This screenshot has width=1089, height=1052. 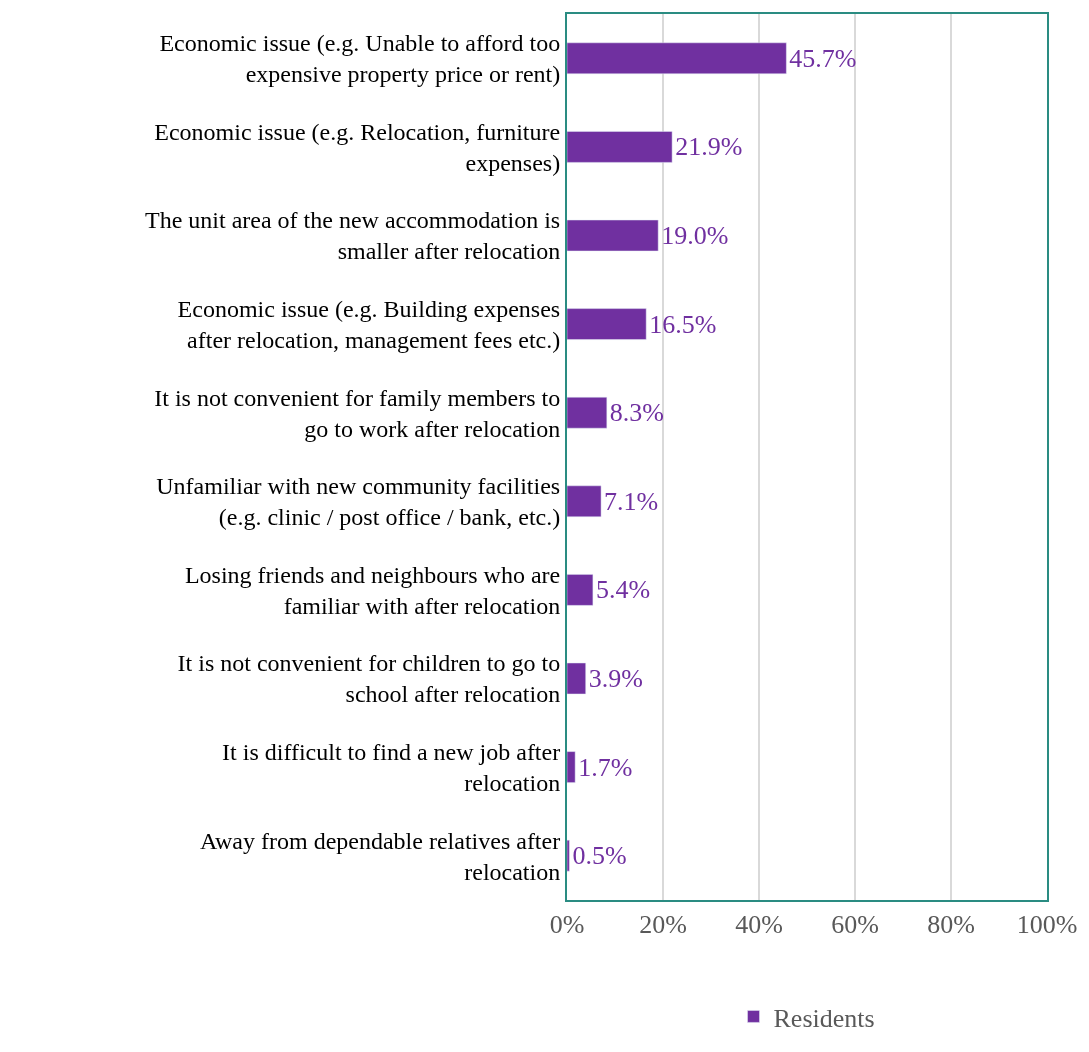 I want to click on x-tick-label: 0%, so click(x=567, y=925).